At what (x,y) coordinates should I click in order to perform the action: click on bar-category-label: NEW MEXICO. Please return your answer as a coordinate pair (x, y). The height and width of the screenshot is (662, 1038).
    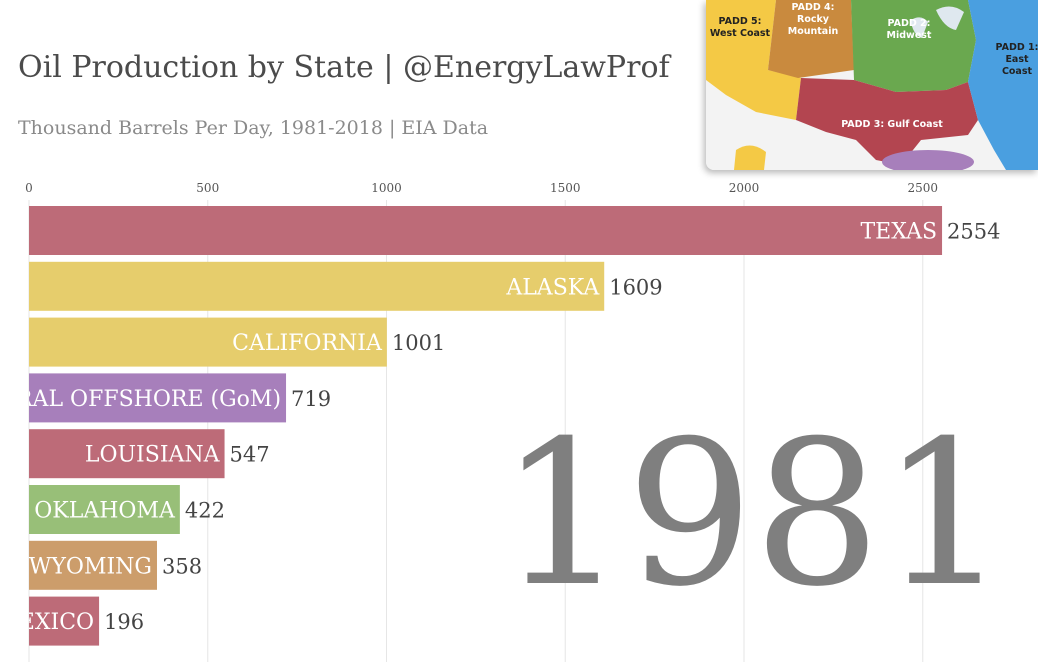
    Looking at the image, I should click on (47, 622).